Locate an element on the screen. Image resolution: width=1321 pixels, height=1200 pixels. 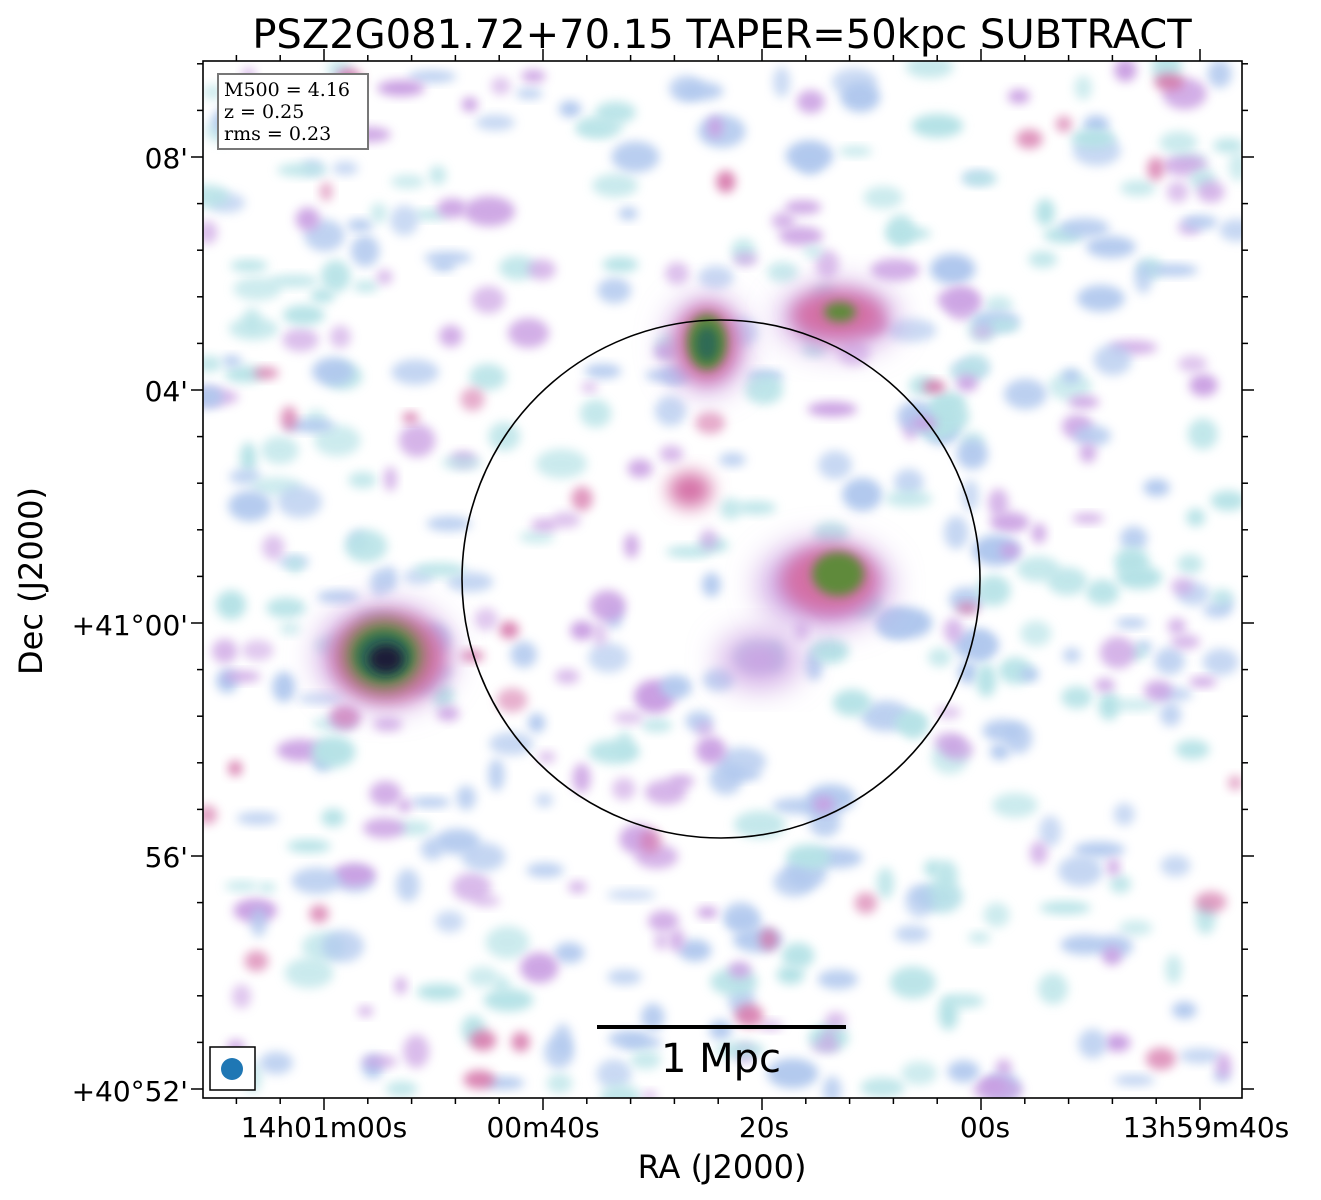
y-axis-tick-labels: 08' 04' +41°00' 56' +40°52' is located at coordinates (130, 625).